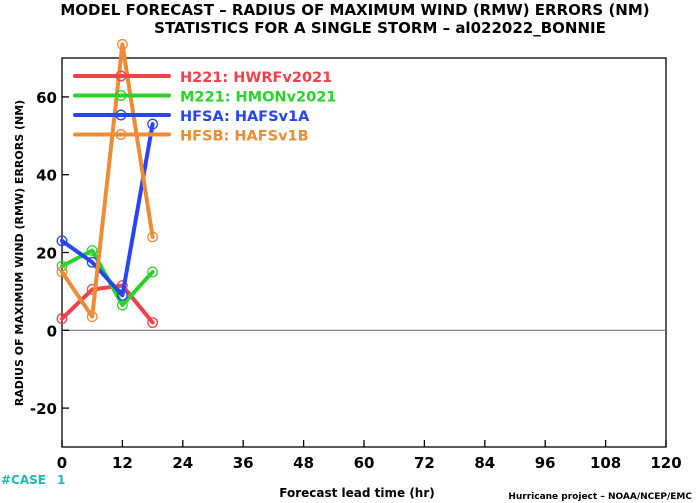 Image resolution: width=700 pixels, height=503 pixels. I want to click on x-tick-label: 0, so click(62, 463).